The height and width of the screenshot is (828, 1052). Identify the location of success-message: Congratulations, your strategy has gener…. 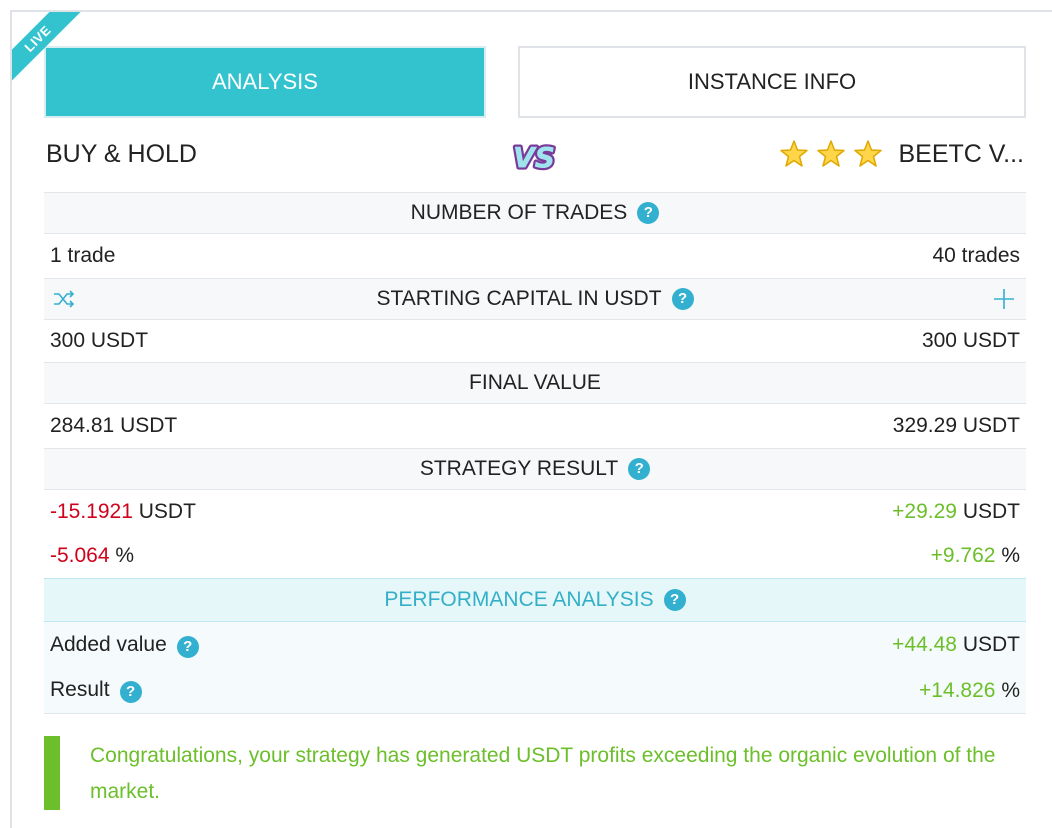
(524, 773).